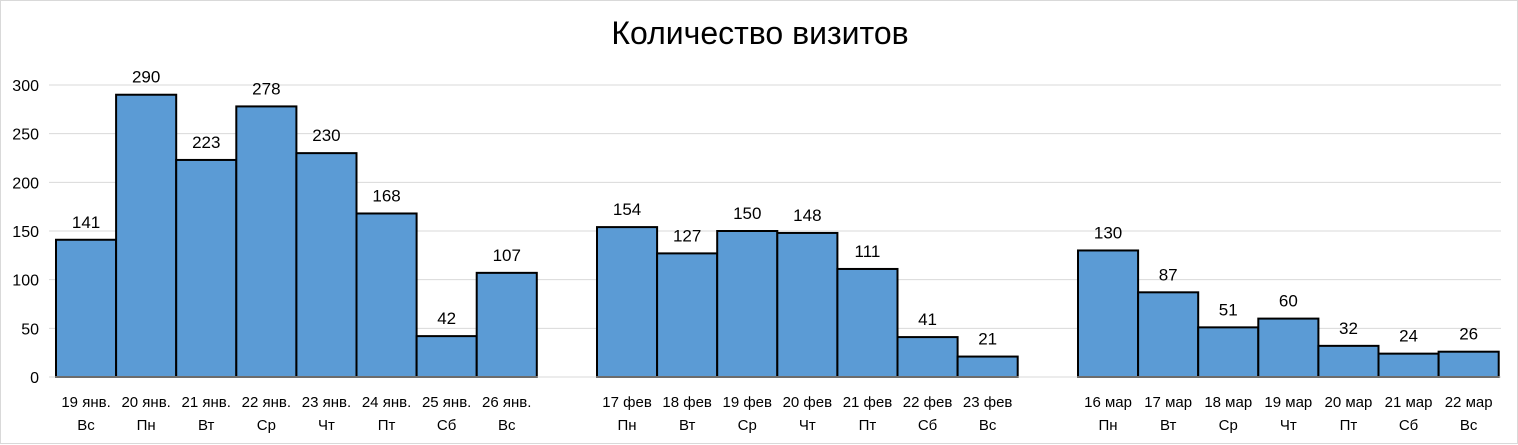  I want to click on chart-title: Количество визитов, so click(760, 33).